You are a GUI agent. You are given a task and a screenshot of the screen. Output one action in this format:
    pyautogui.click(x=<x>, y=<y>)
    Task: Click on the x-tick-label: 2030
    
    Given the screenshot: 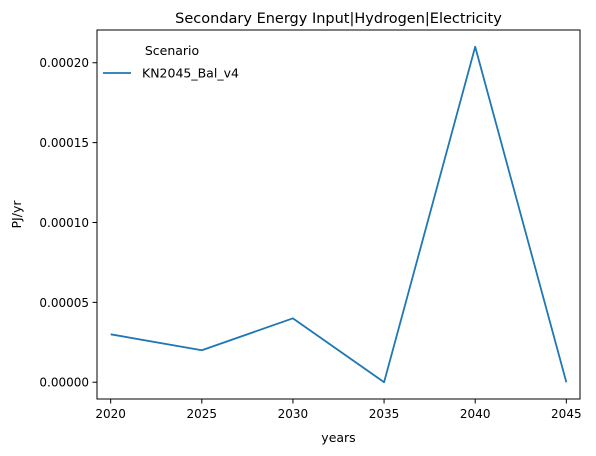 What is the action you would take?
    pyautogui.click(x=293, y=414)
    